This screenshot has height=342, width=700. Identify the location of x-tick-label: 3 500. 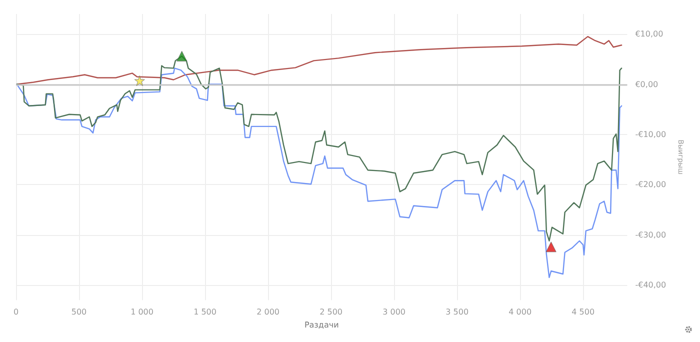
(457, 312).